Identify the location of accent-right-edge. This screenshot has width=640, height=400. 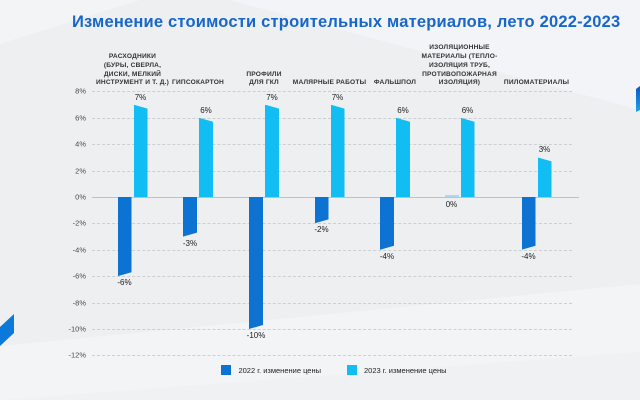
(638, 99).